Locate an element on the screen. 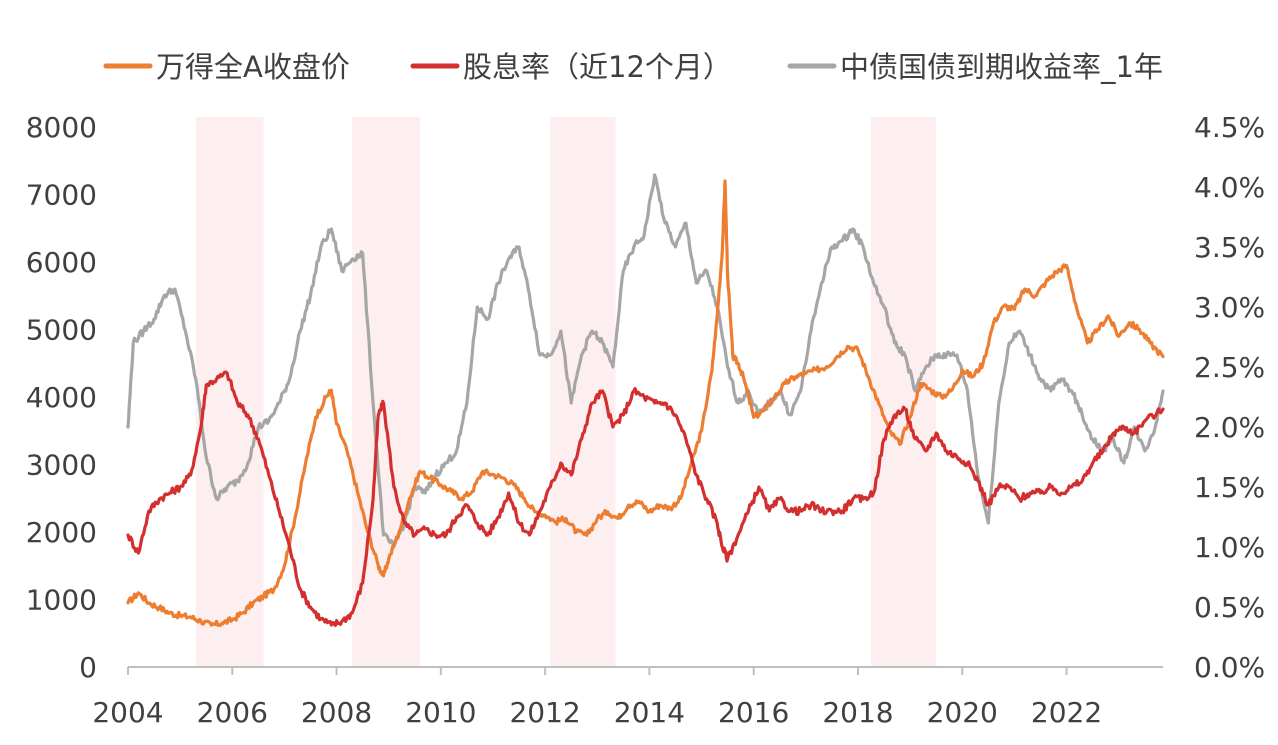 The height and width of the screenshot is (745, 1278). y-left-tick-label: 1000 is located at coordinates (61, 600).